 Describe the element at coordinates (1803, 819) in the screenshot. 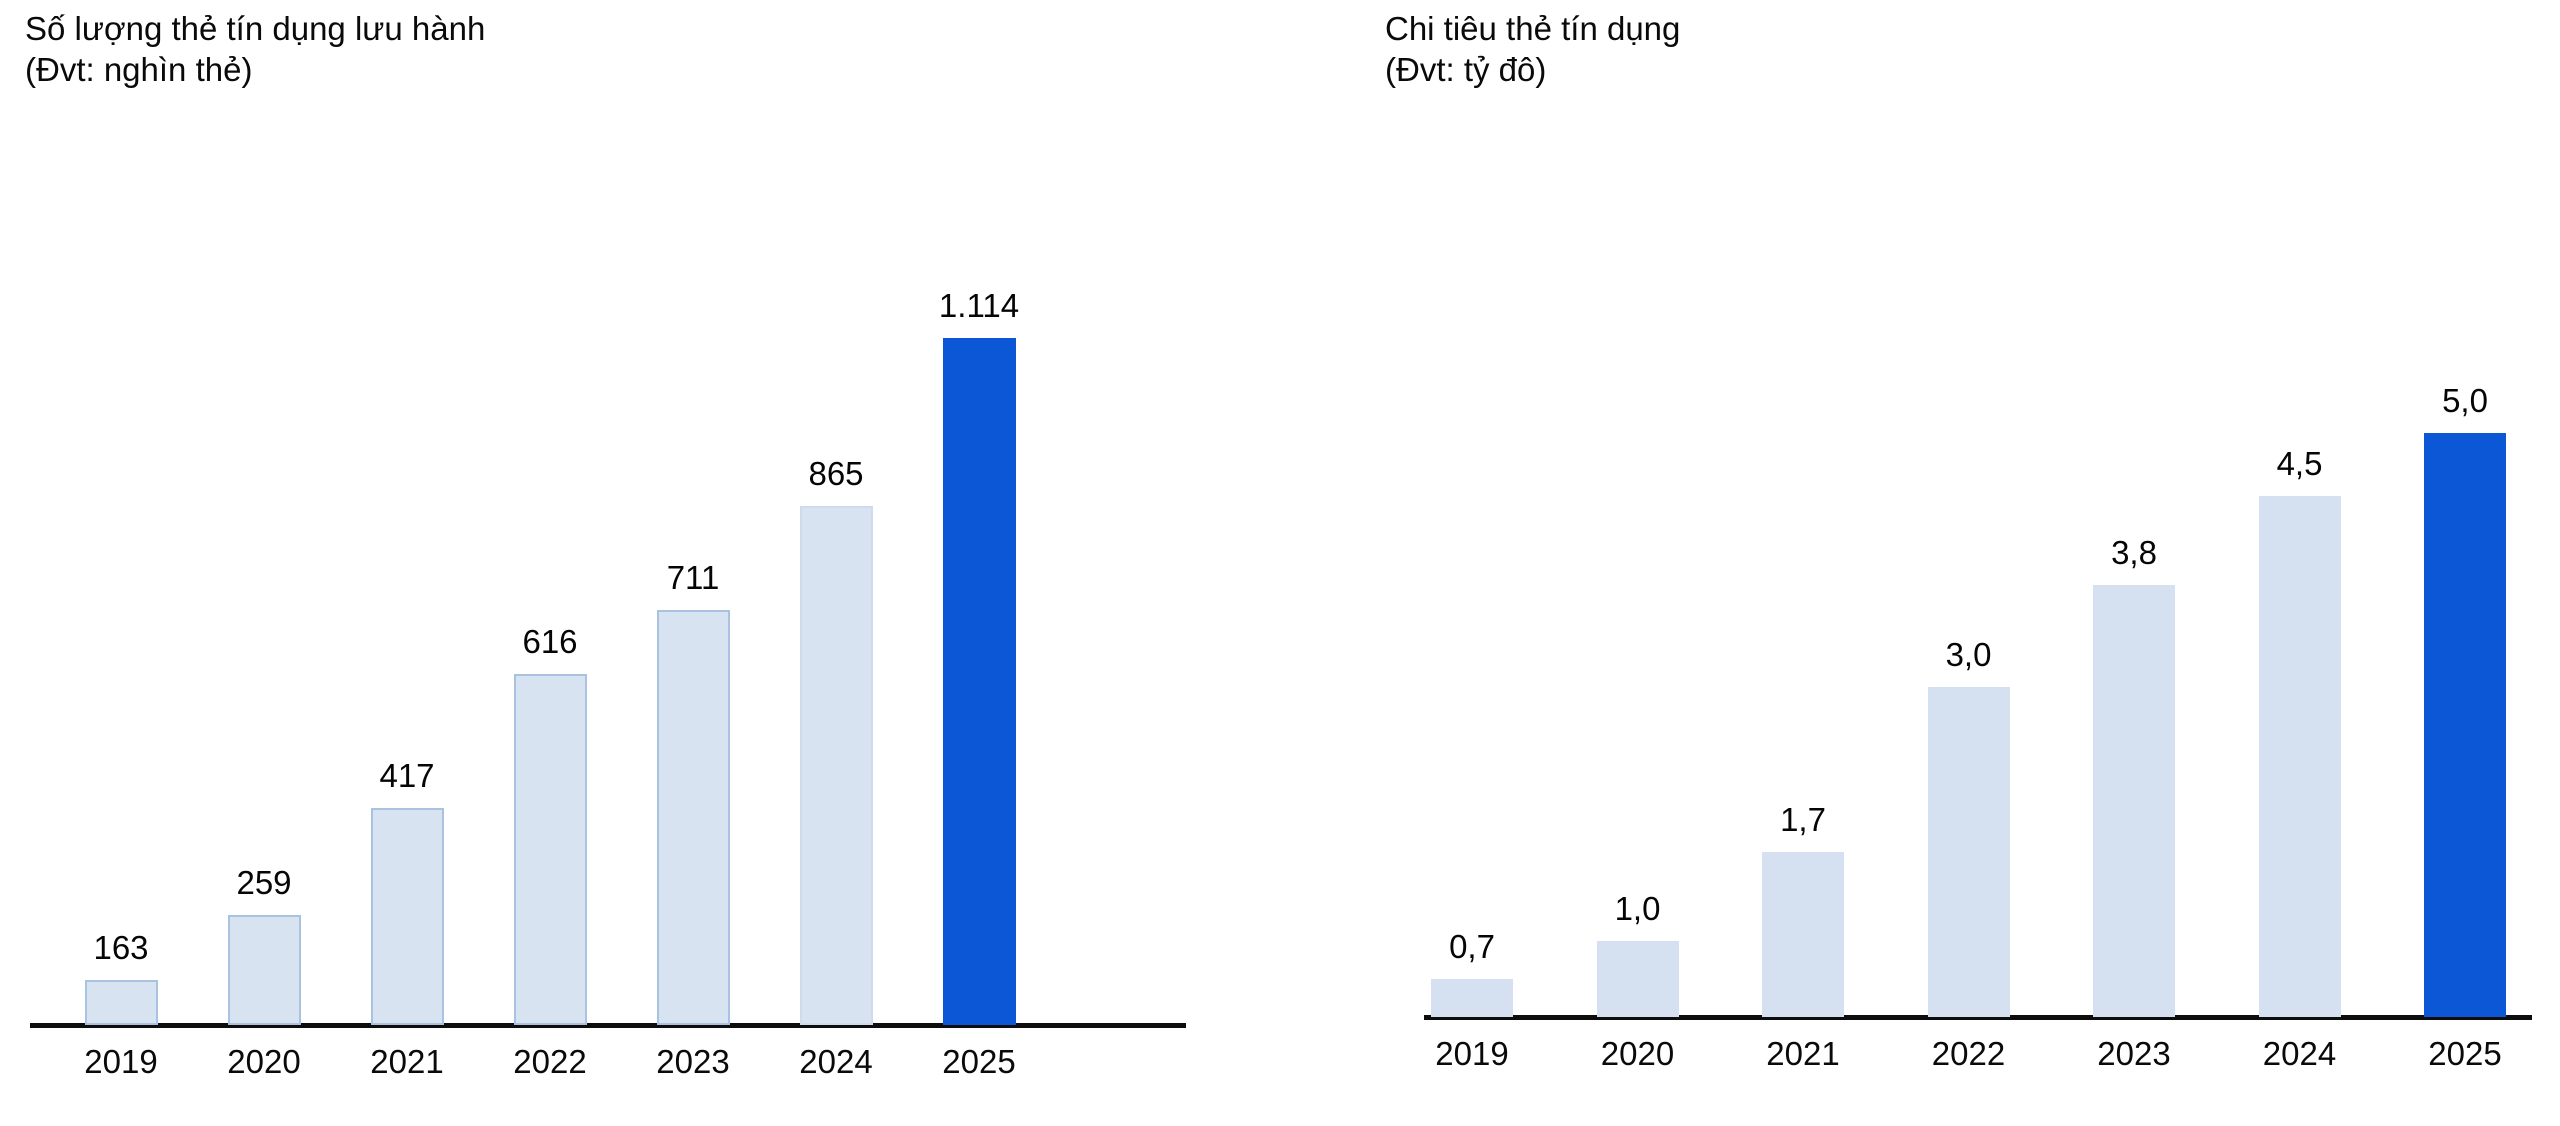

I see `bar-value-label-2021: 1,7` at that location.